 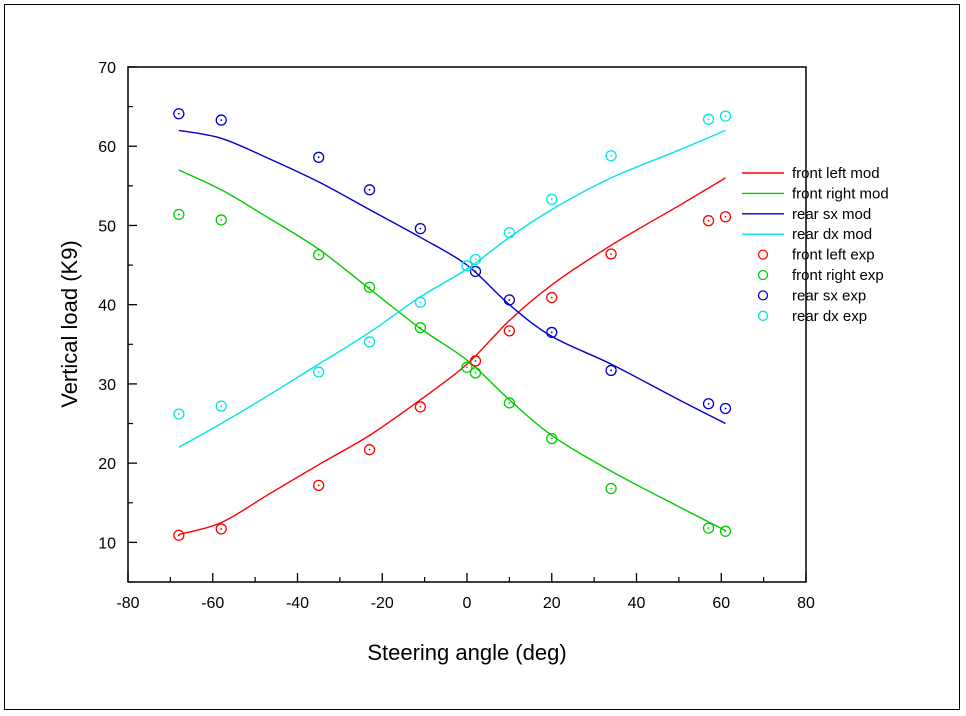 What do you see at coordinates (107, 306) in the screenshot?
I see `y-tick-label: 40` at bounding box center [107, 306].